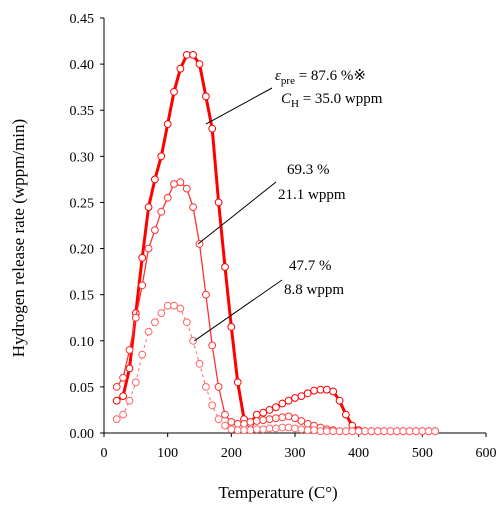  I want to click on x-tick-label: 600, so click(486, 453).